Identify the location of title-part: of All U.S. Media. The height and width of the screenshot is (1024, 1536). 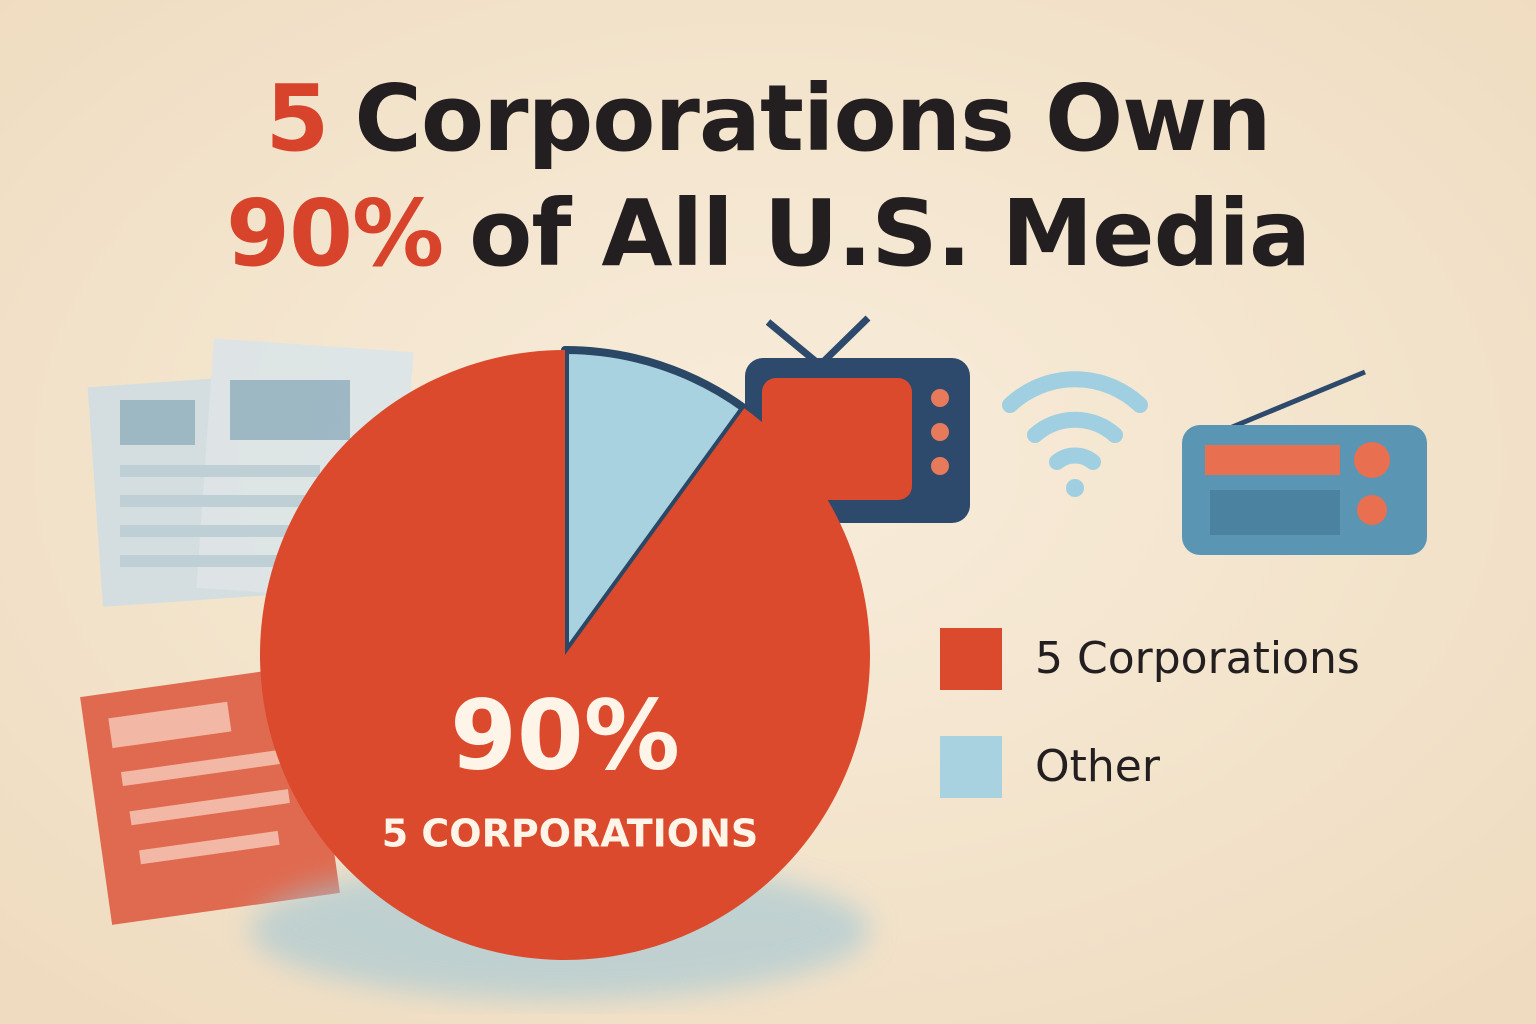
(889, 233).